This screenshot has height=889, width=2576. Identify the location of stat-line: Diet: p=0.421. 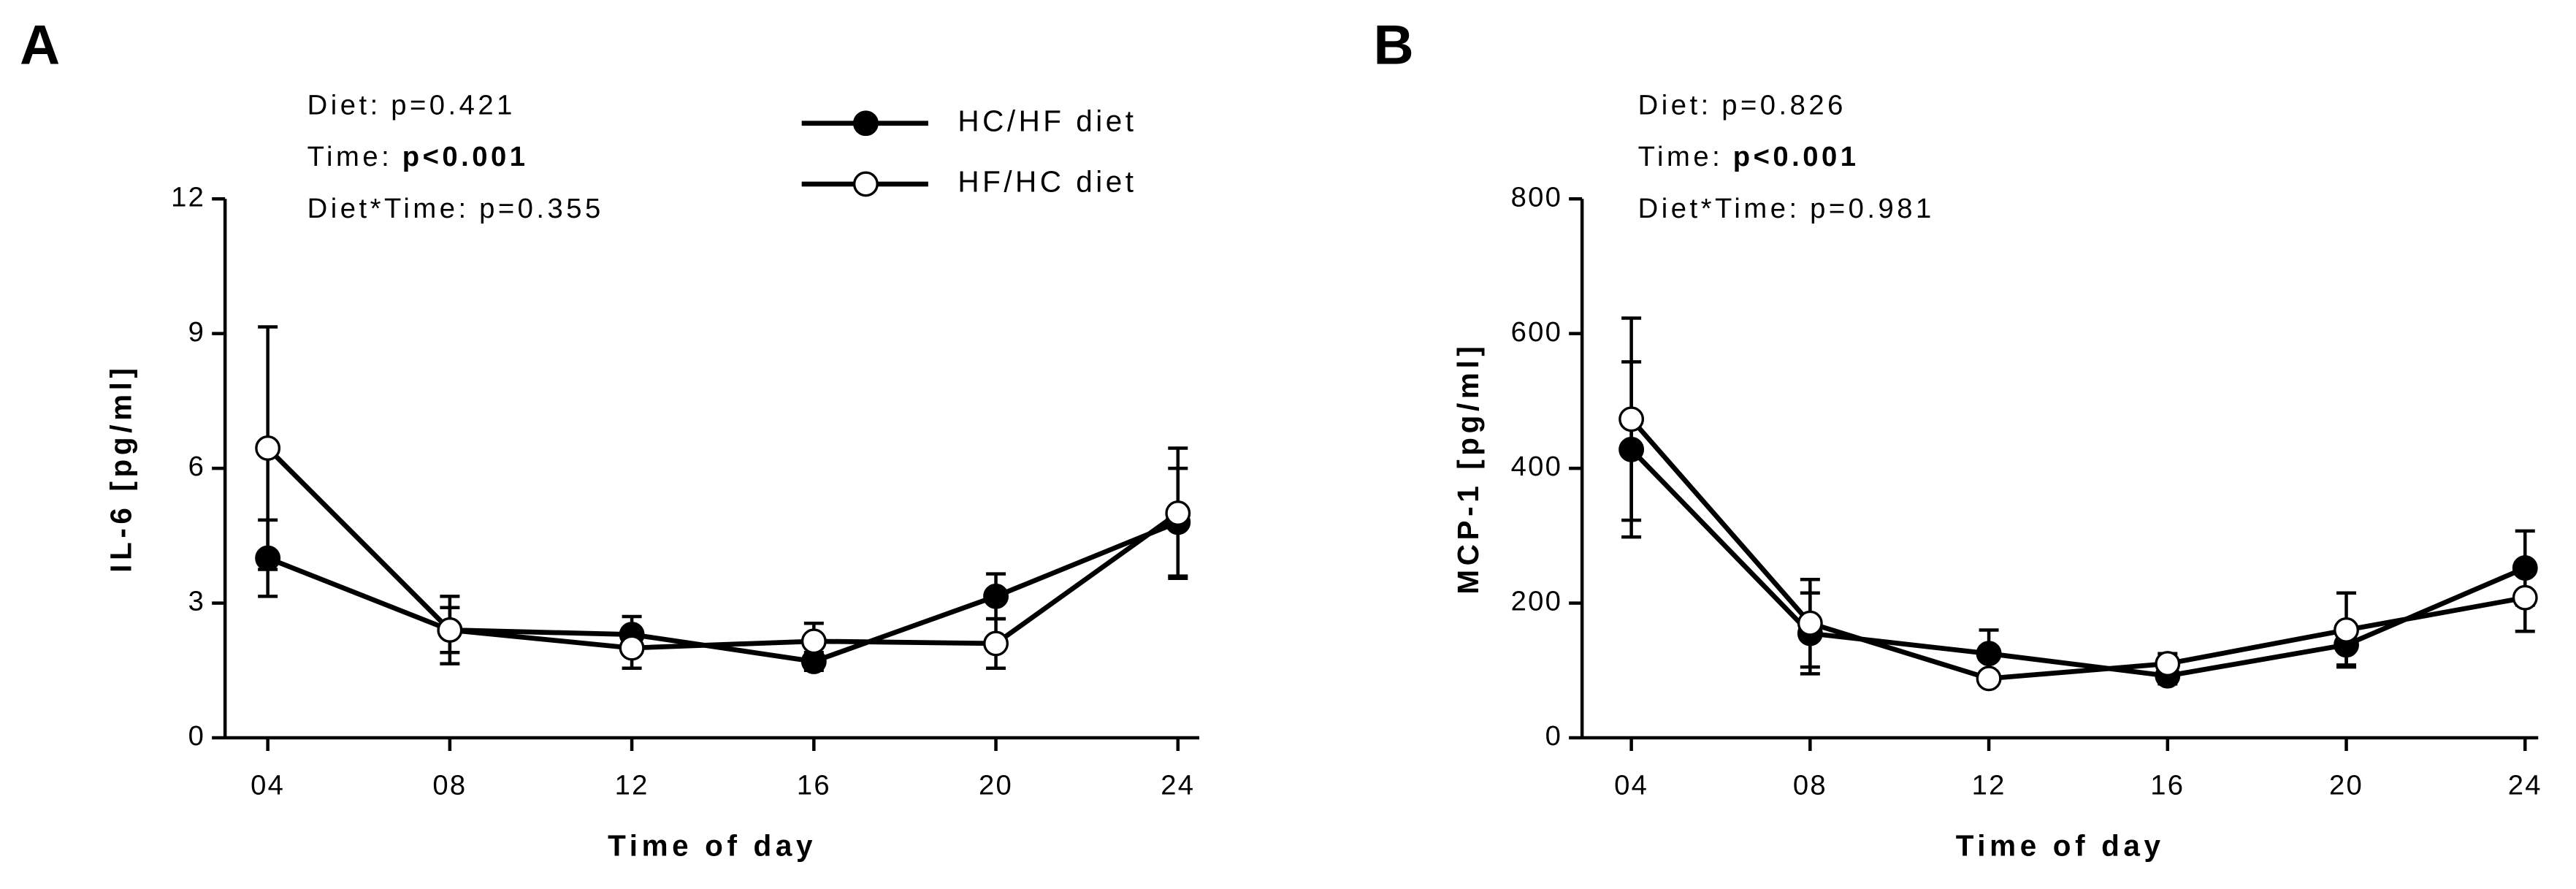
(411, 105).